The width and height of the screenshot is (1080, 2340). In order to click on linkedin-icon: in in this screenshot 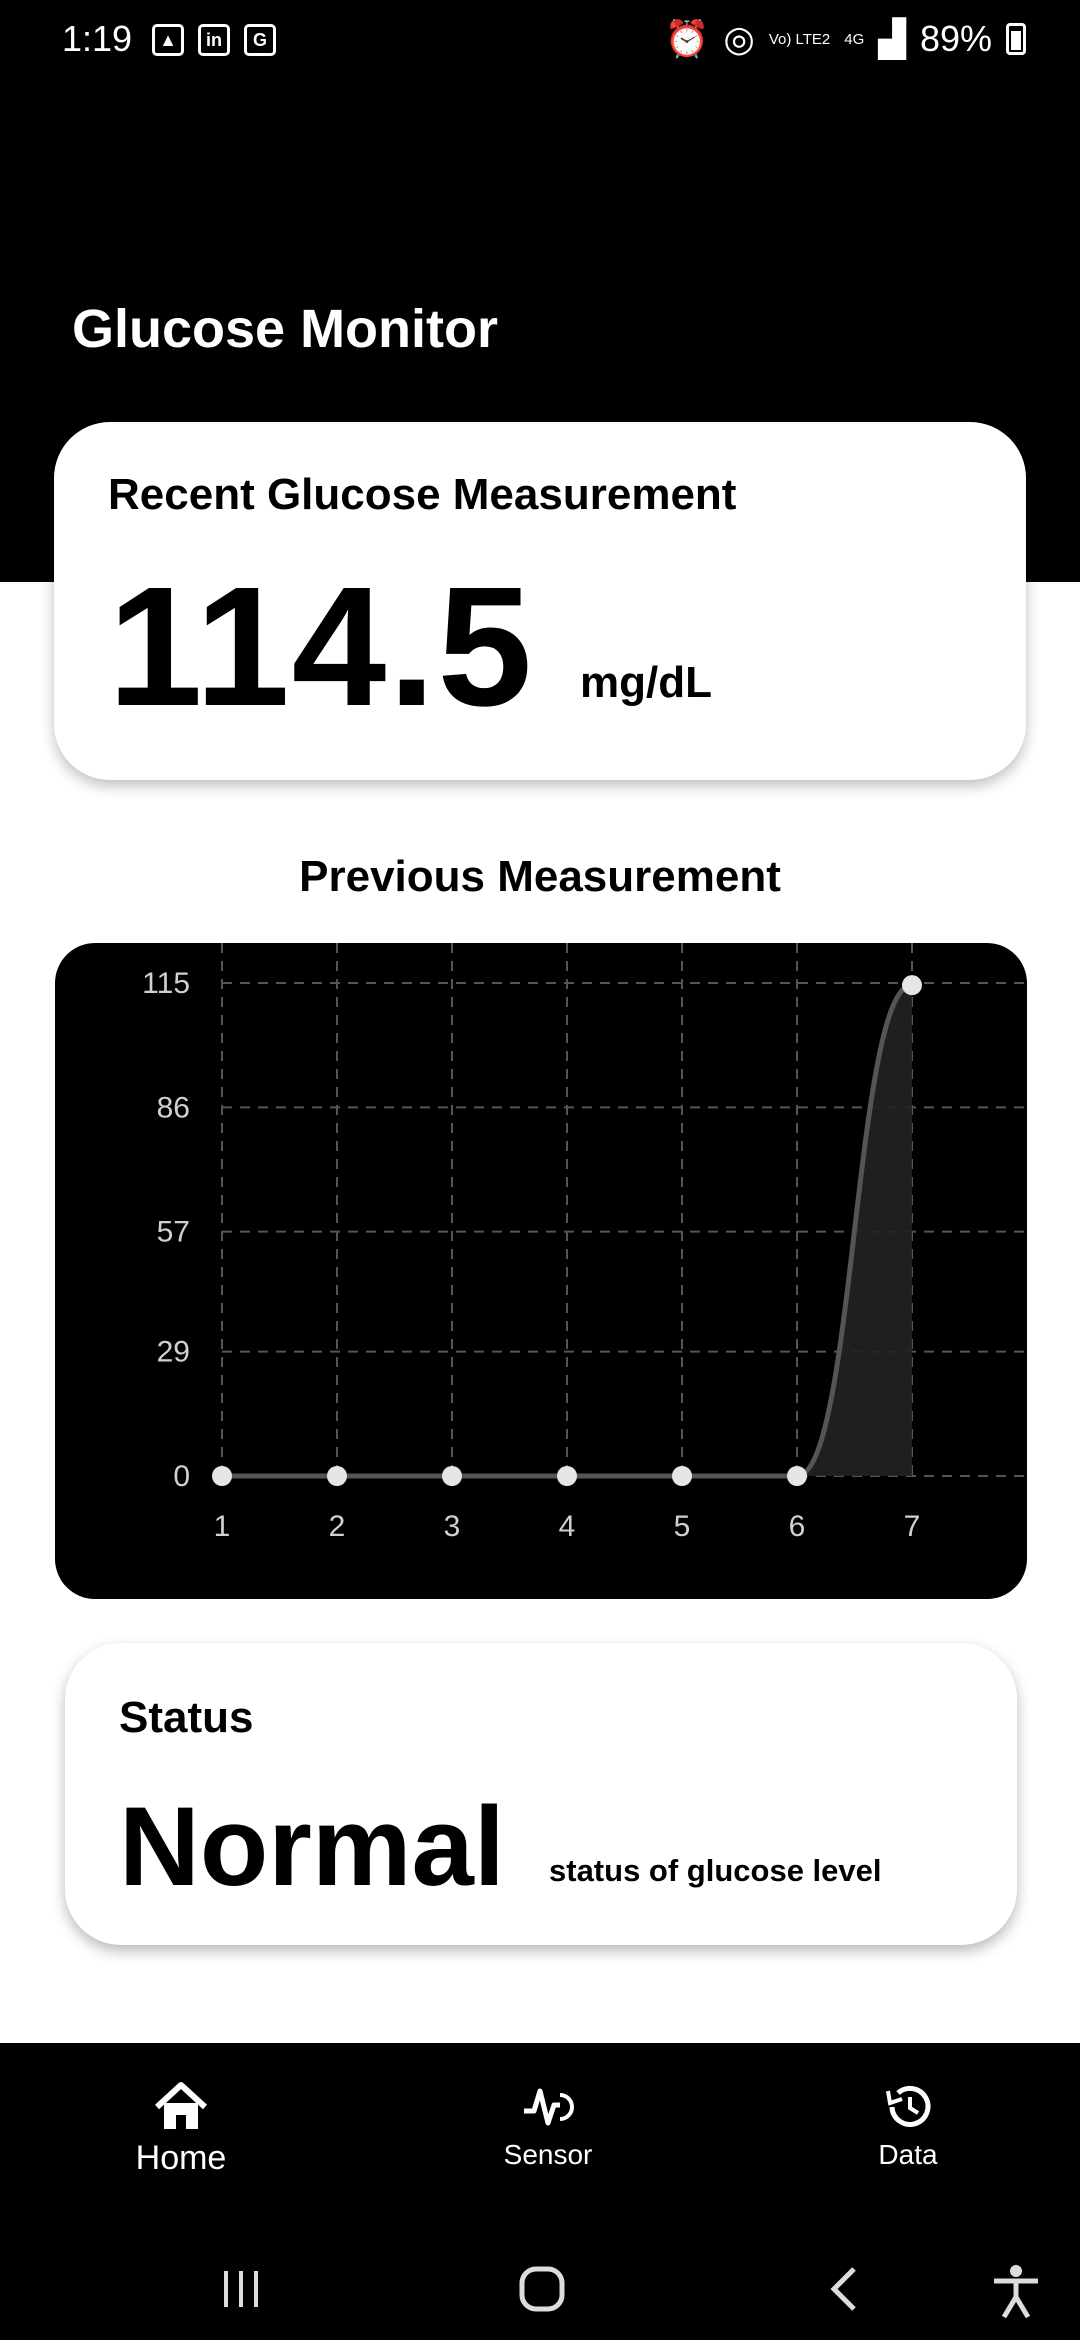, I will do `click(214, 40)`.